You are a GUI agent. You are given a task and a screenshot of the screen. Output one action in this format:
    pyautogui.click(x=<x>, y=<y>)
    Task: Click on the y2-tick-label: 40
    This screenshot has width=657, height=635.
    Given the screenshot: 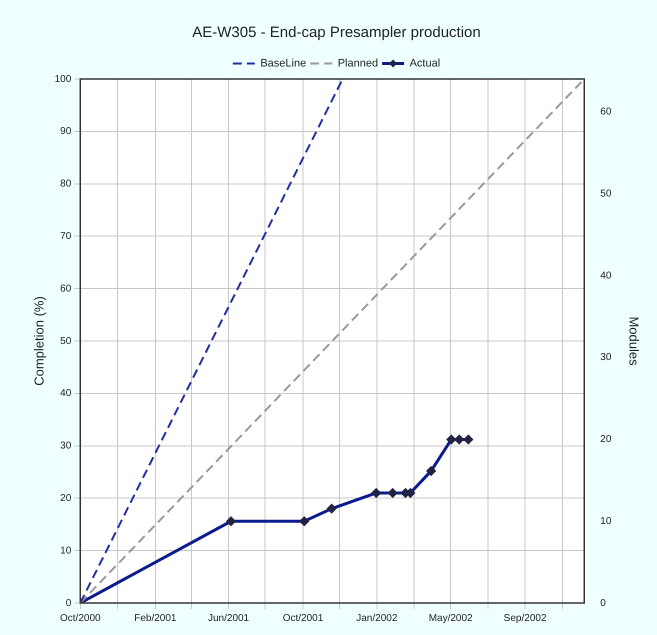 What is the action you would take?
    pyautogui.click(x=606, y=276)
    